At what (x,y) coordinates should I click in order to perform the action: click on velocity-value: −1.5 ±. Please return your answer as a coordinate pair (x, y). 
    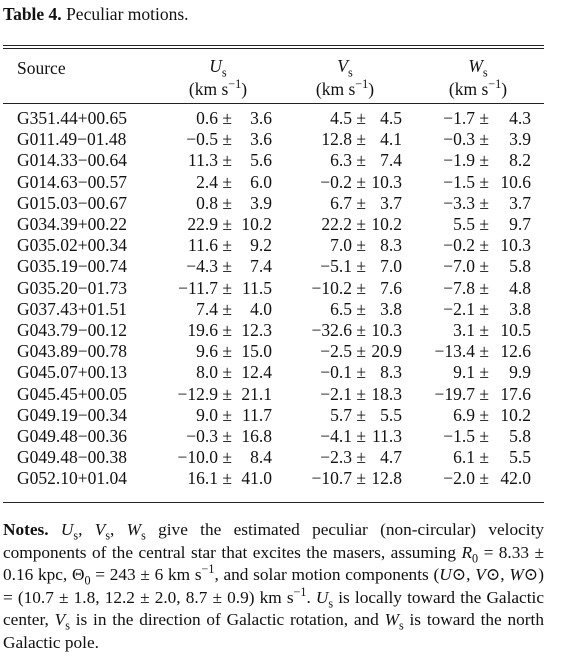
    Looking at the image, I should click on (466, 436).